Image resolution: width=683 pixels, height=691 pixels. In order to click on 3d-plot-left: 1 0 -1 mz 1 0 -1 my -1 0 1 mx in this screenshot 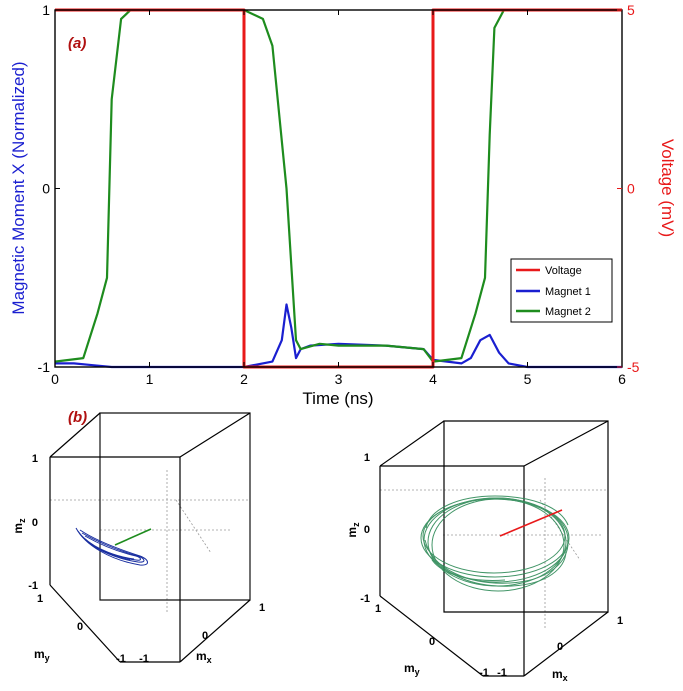, I will do `click(138, 538)`.